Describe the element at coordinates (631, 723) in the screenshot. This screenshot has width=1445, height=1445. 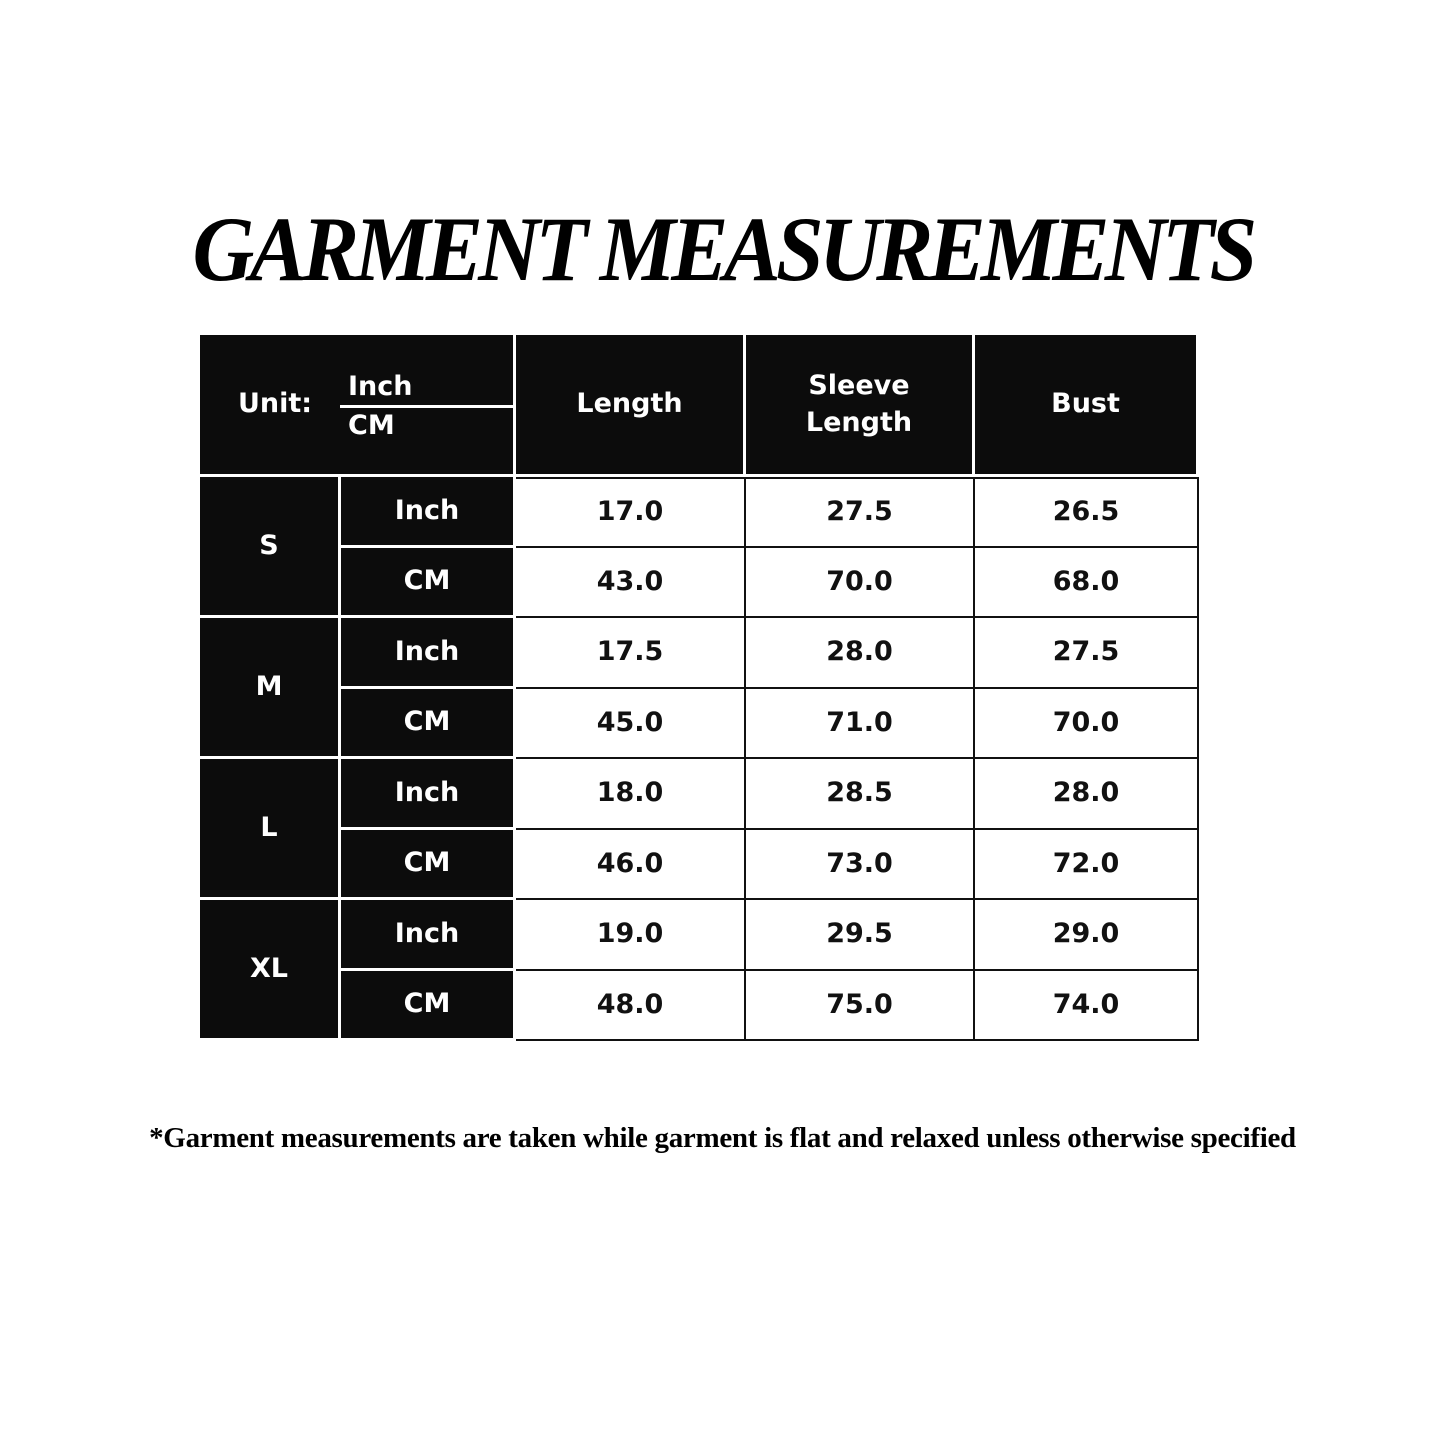
I see `measurement-cell: 45.0` at that location.